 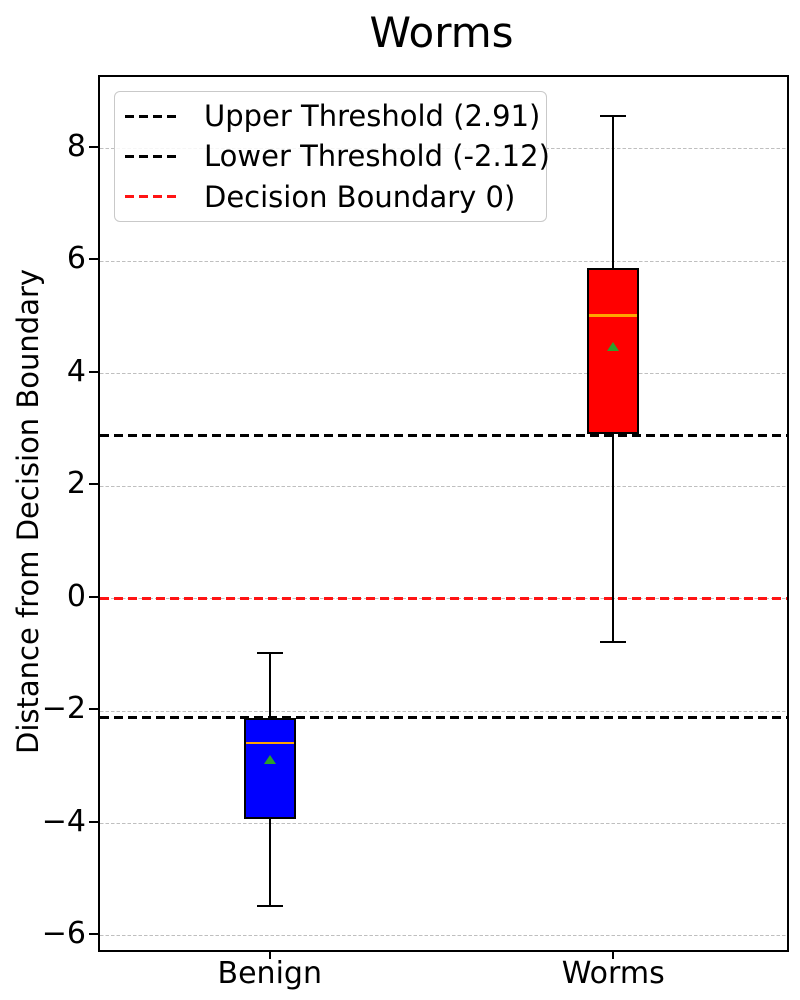 I want to click on worms-mean-marker, so click(x=613, y=346).